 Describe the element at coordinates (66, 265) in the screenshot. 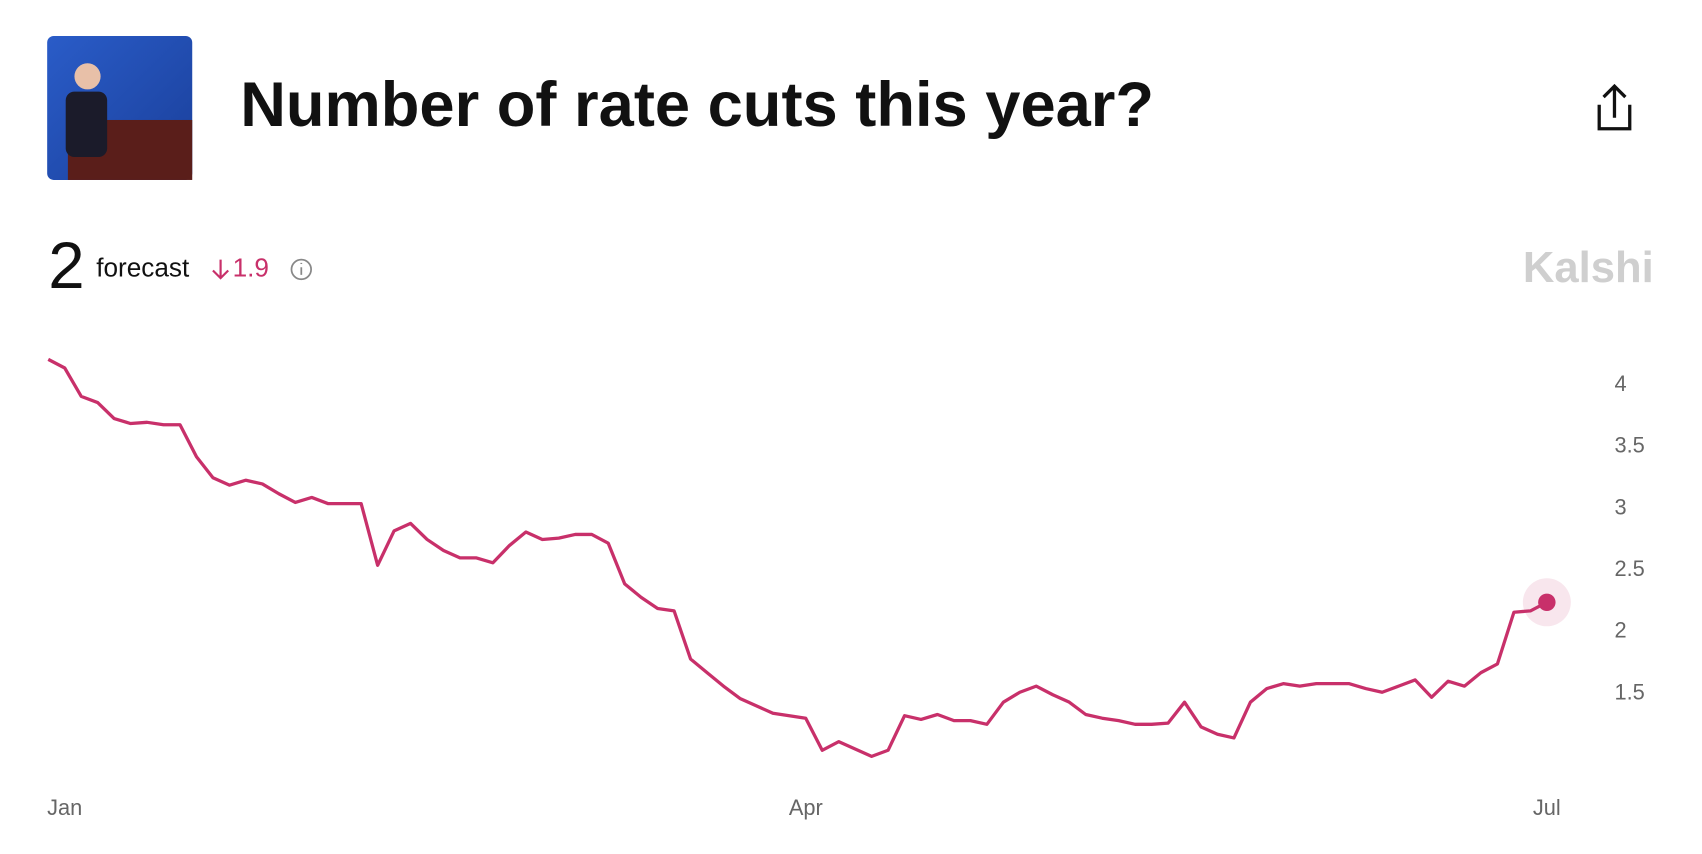

I see `forecast-value: 2` at that location.